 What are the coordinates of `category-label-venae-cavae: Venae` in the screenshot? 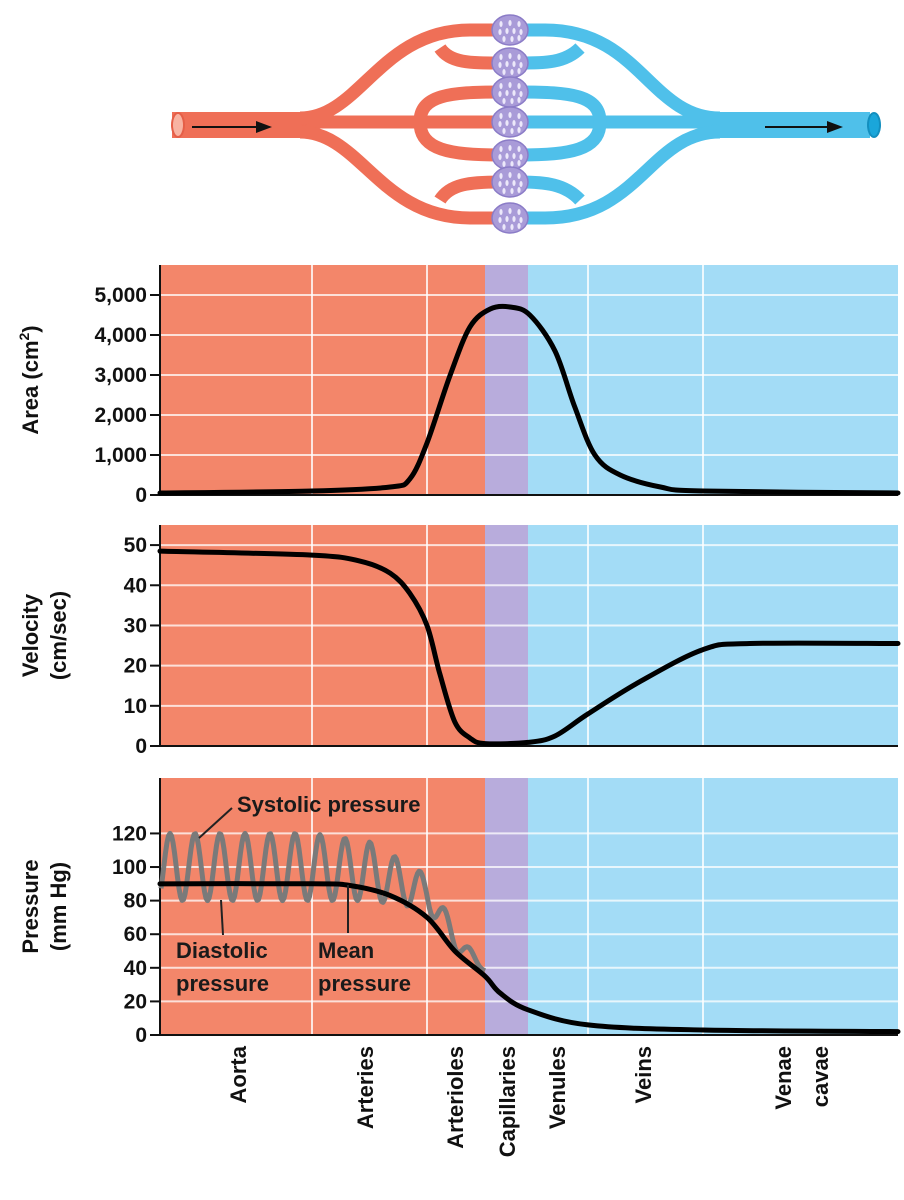 It's located at (783, 1078).